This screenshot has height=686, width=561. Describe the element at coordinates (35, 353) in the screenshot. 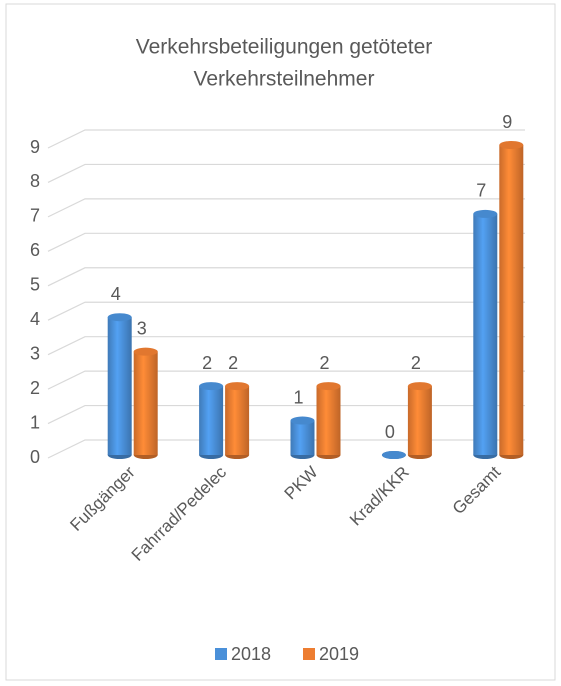

I see `y-tick-label: 3` at that location.